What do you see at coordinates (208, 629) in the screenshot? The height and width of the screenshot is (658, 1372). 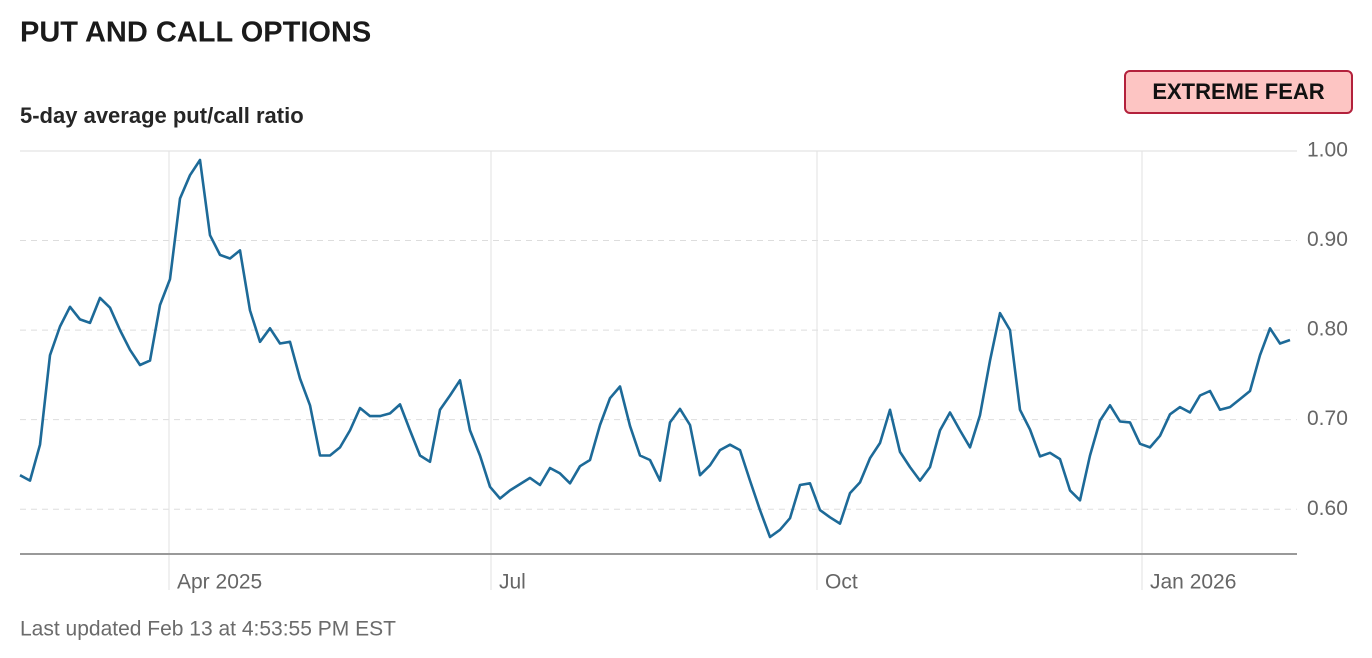 I see `footer: Last updated Feb 13 at 4:53:55 PM EST` at bounding box center [208, 629].